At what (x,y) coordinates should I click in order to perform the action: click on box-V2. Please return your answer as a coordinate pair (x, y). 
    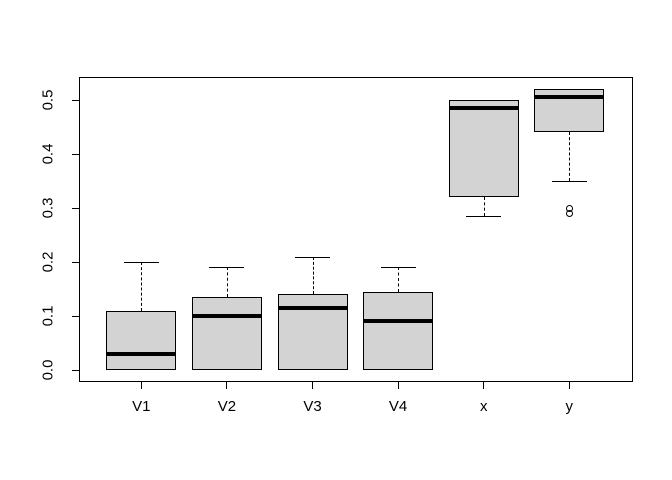
    Looking at the image, I should click on (226, 333).